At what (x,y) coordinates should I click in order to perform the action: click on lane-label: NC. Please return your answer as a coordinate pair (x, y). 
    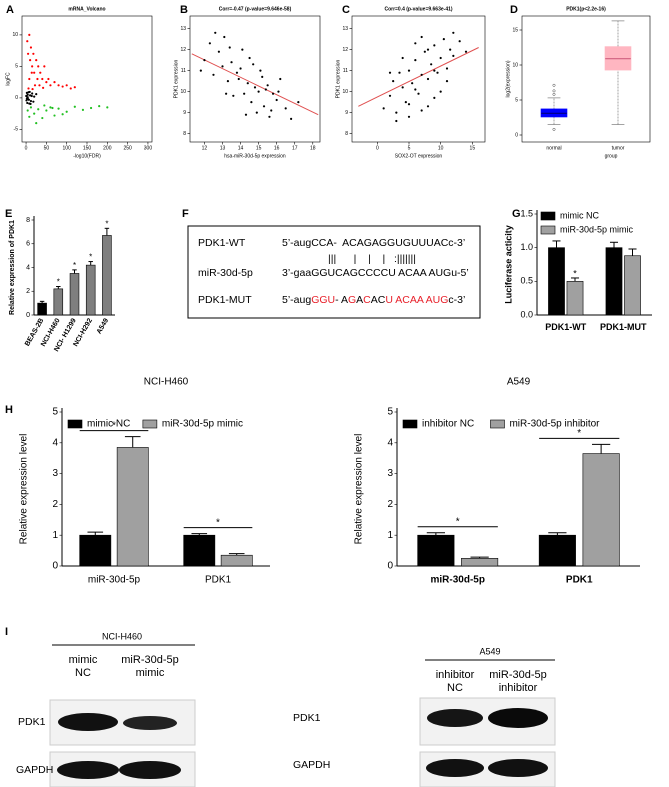
    Looking at the image, I should click on (455, 688).